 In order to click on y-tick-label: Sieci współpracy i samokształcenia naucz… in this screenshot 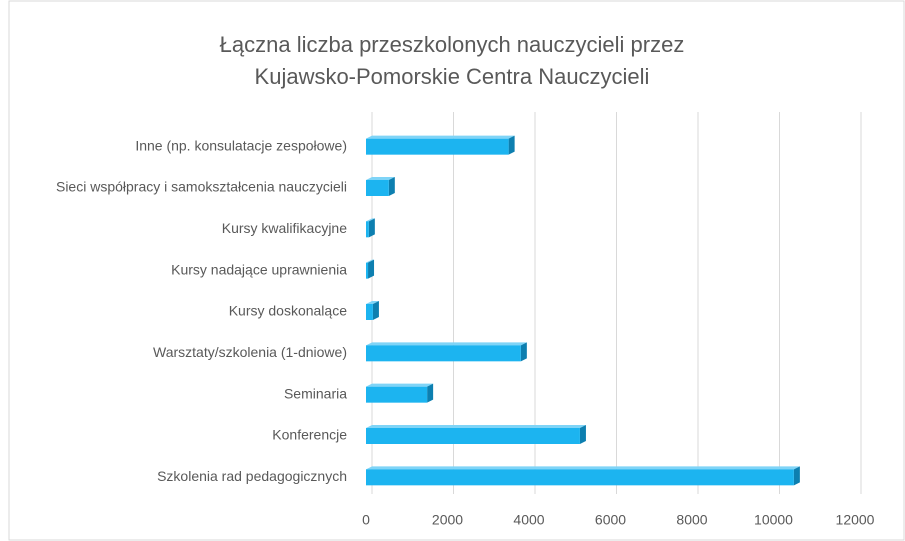, I will do `click(201, 187)`.